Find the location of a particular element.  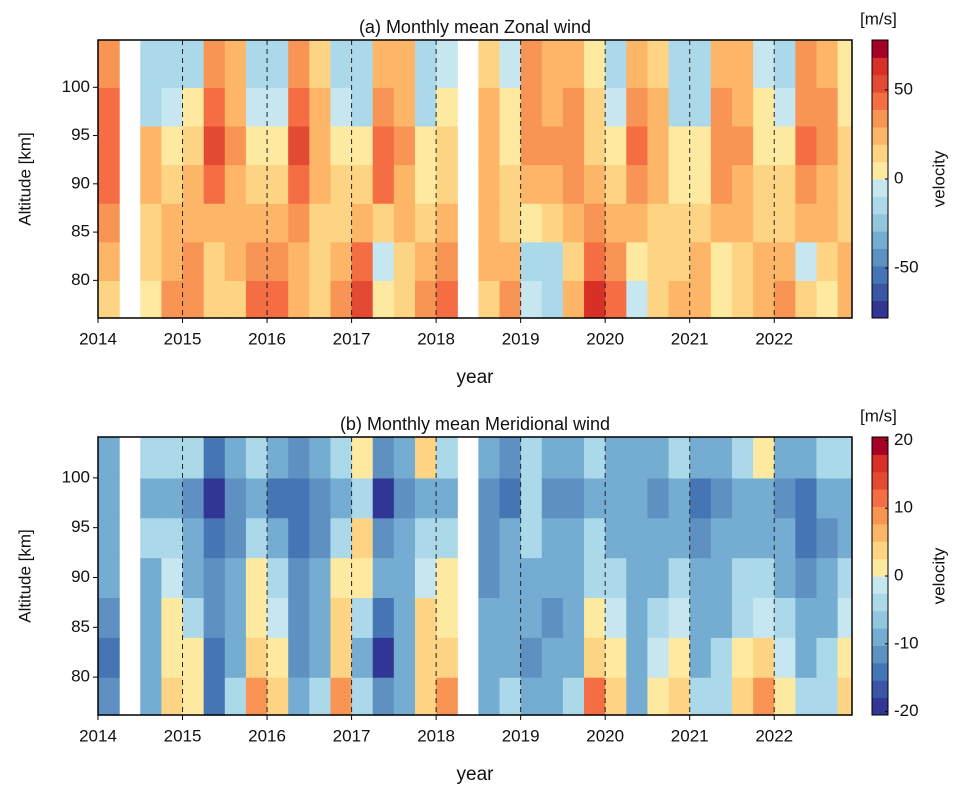

chart-title: (a) Monthly mean Zonal wind is located at coordinates (475, 27).